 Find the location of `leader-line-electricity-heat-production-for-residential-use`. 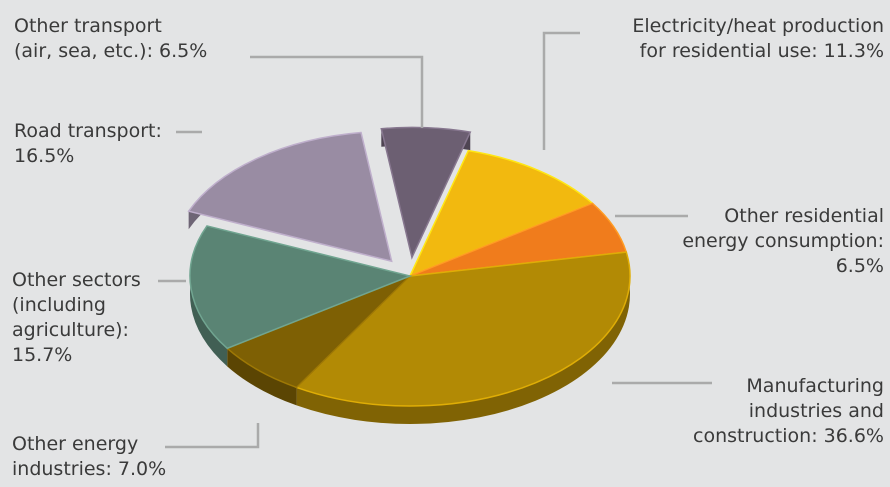

leader-line-electricity-heat-production-for-residential-use is located at coordinates (561, 90).